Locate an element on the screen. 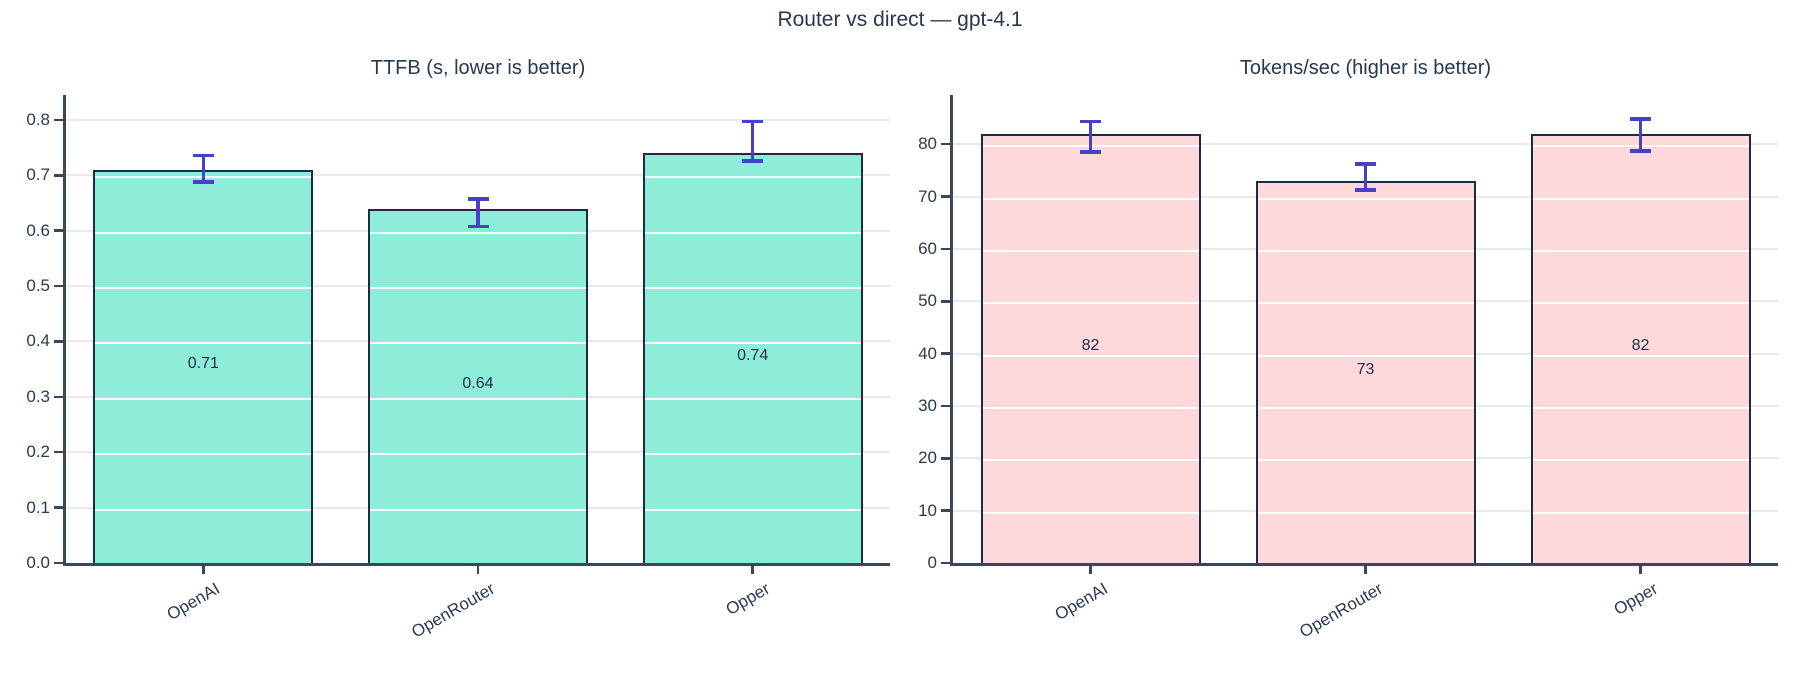  bar-openrouter: 73 is located at coordinates (1365, 371).